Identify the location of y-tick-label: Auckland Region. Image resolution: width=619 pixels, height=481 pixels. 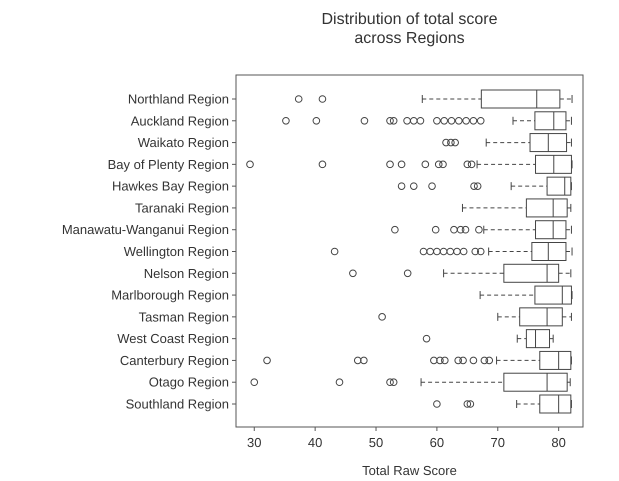
(179, 120).